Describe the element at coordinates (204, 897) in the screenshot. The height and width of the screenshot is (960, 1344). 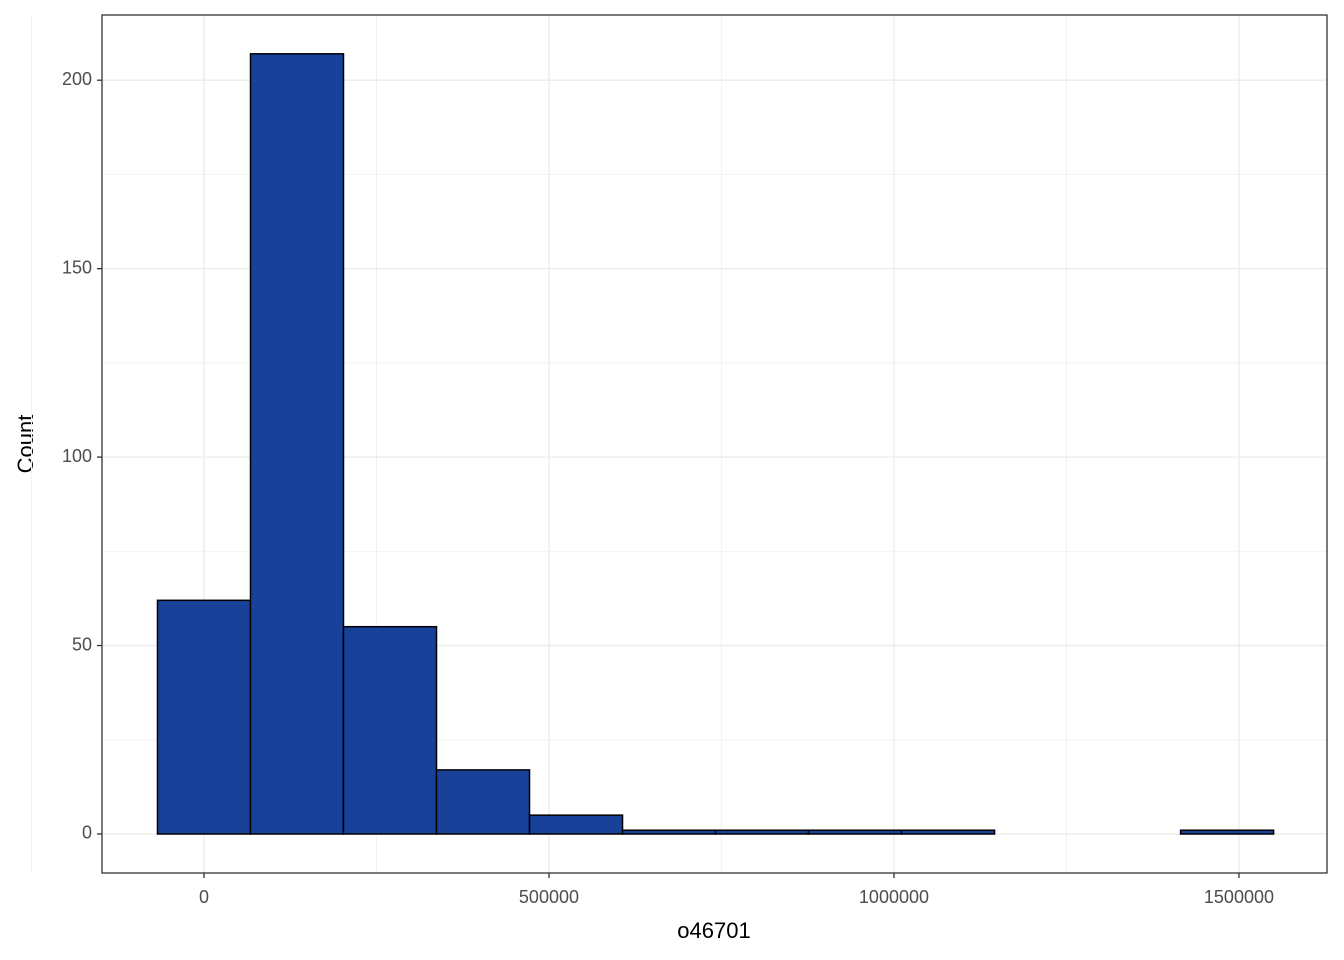
I see `x-tick-label: 0` at that location.